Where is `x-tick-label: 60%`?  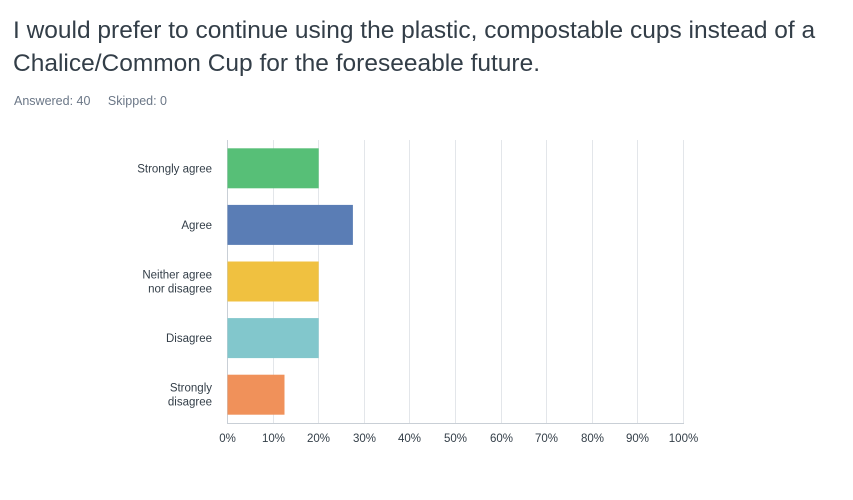
x-tick-label: 60% is located at coordinates (501, 439).